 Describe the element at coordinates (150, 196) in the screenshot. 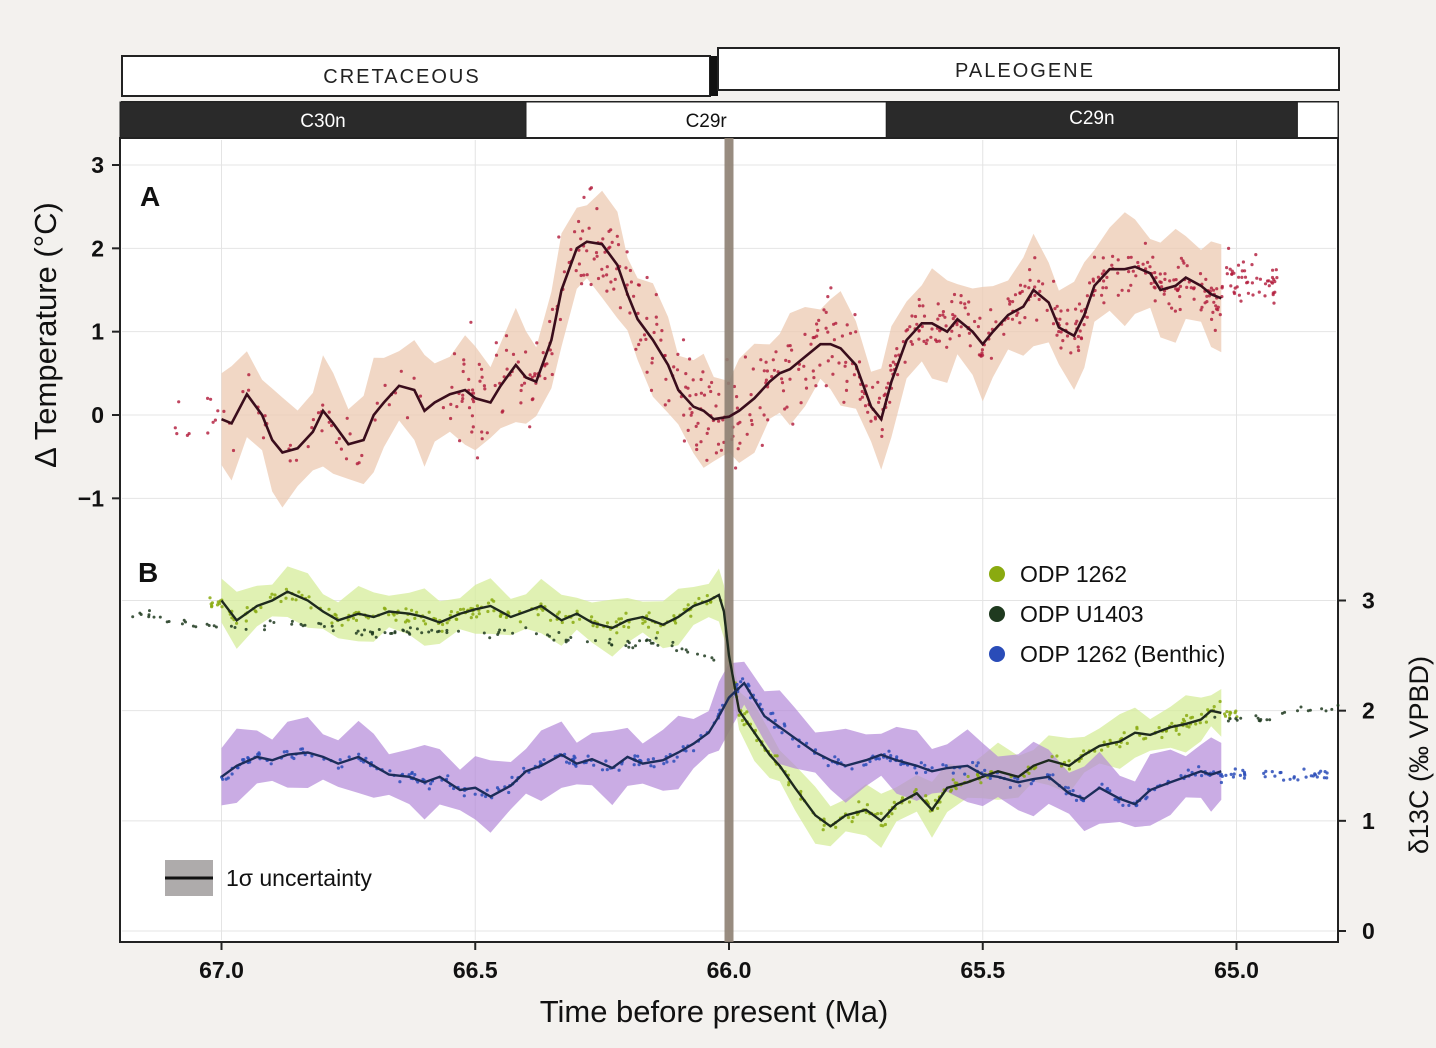

I see `panel-a-label: A` at that location.